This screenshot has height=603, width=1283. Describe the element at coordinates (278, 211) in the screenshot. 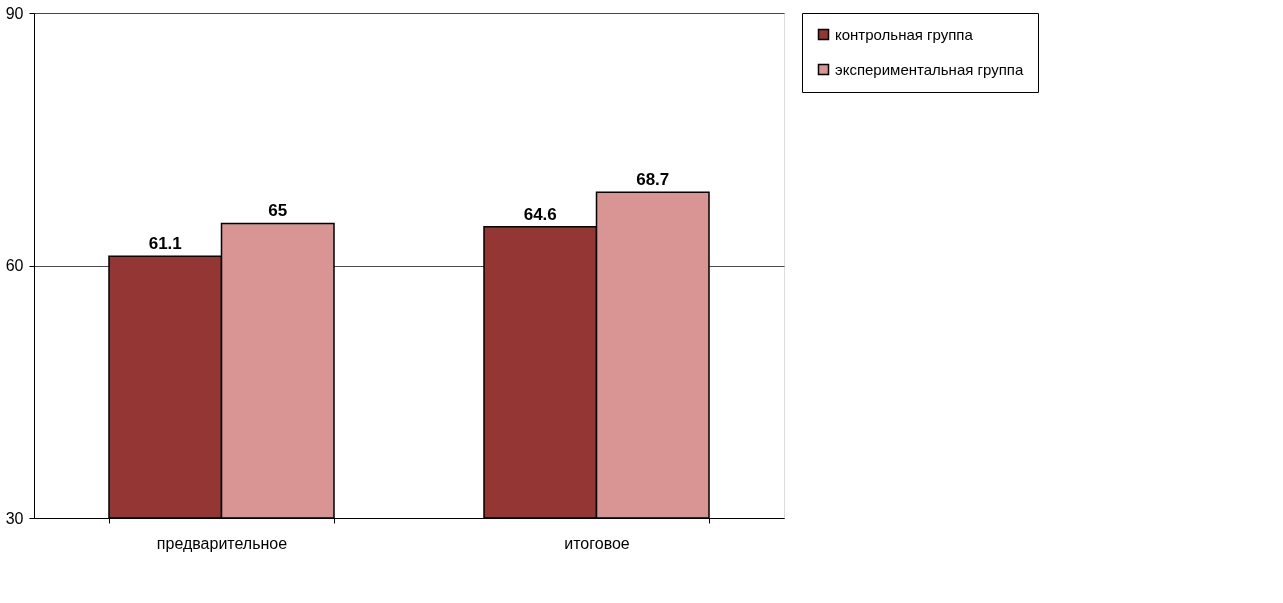

I see `data-label: 65` at that location.